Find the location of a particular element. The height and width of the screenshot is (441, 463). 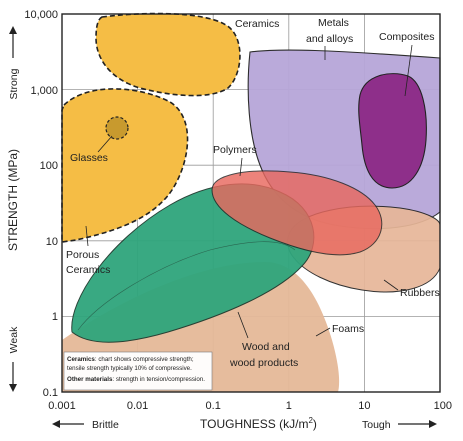

x-axis-title: TOUGHNESS (kJ/m2) is located at coordinates (258, 423).